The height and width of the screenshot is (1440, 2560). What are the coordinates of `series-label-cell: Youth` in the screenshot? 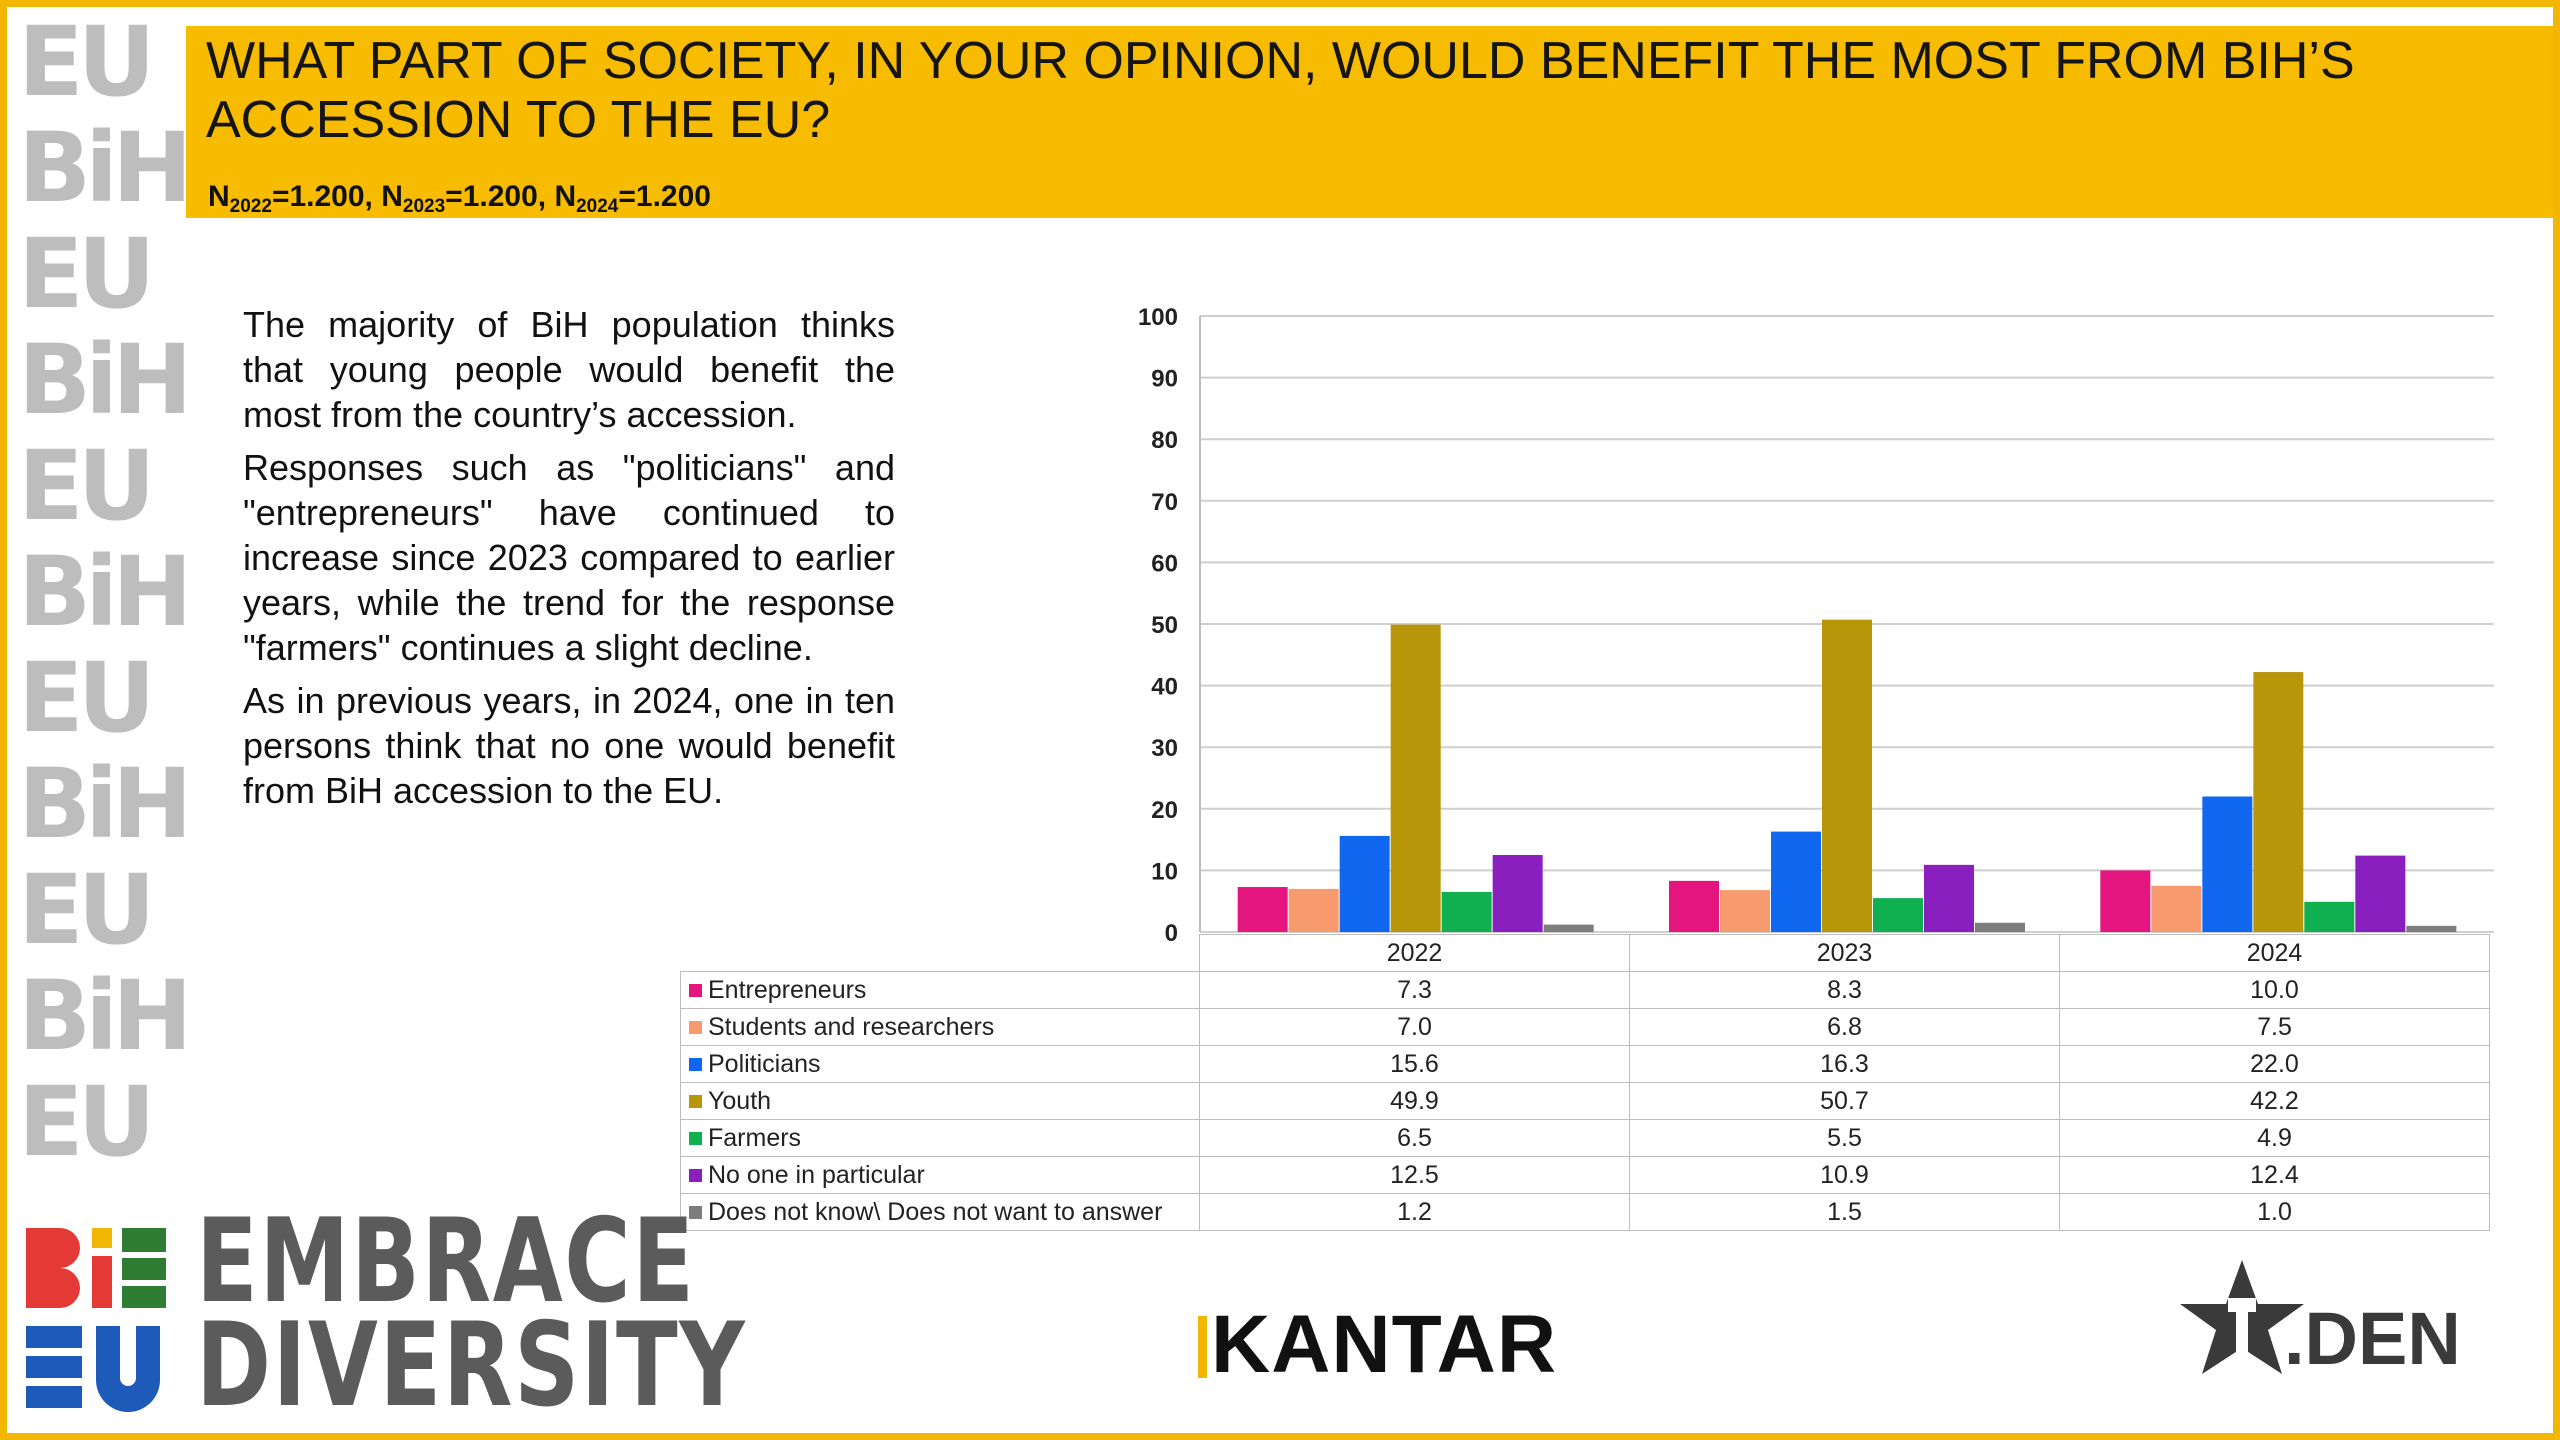 It's located at (940, 1101).